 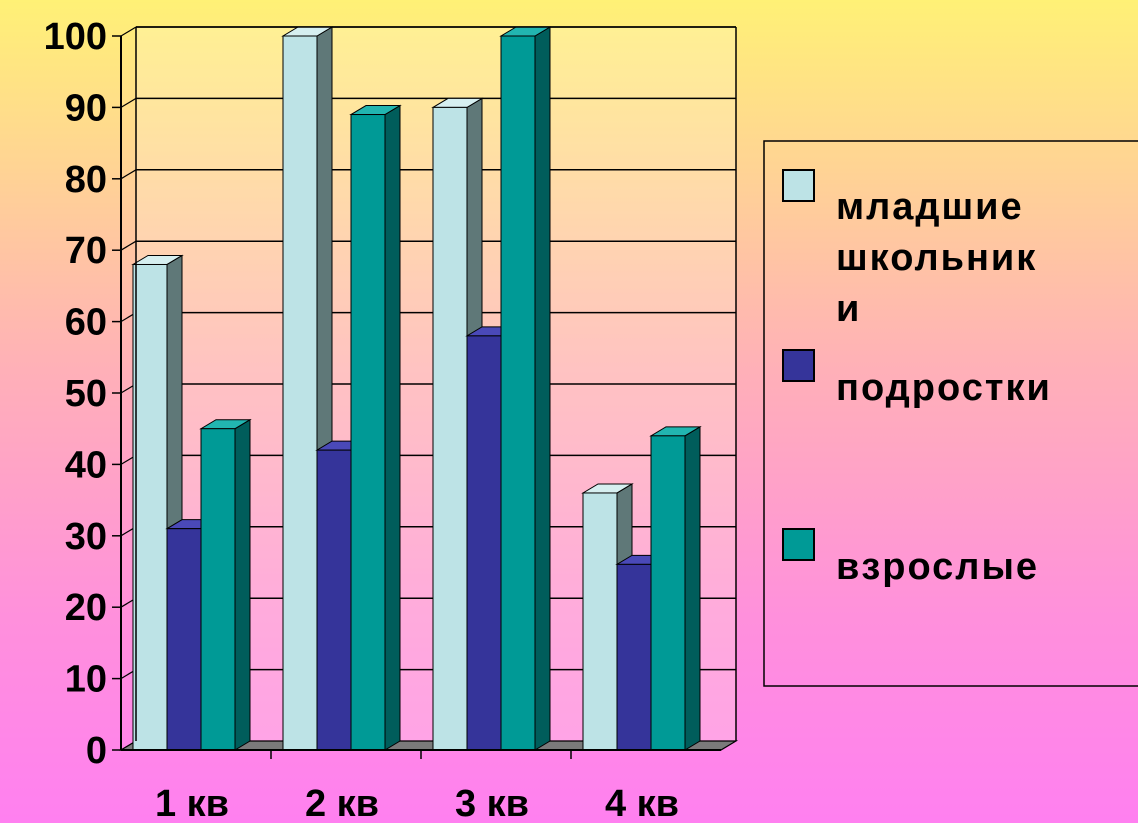 I want to click on x-tick-label: 1 кв, so click(x=192, y=803).